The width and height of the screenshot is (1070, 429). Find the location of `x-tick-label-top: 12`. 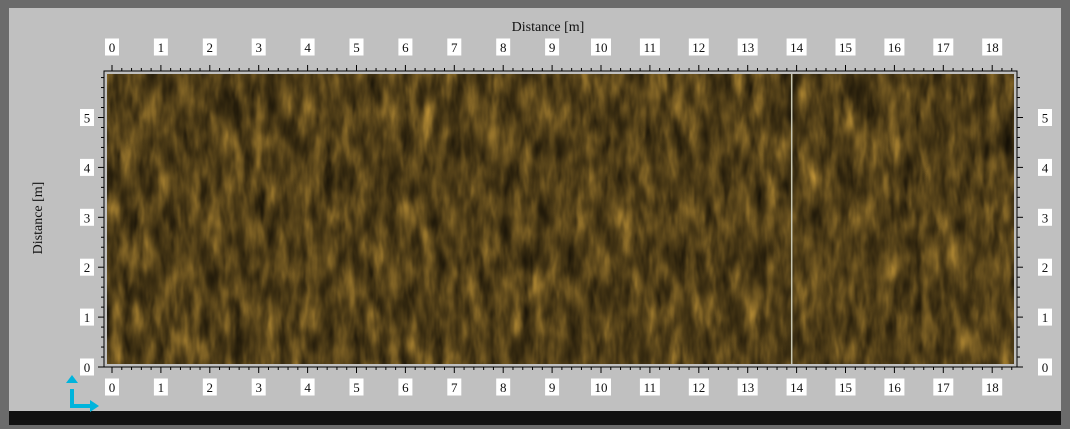

x-tick-label-top: 12 is located at coordinates (698, 47).